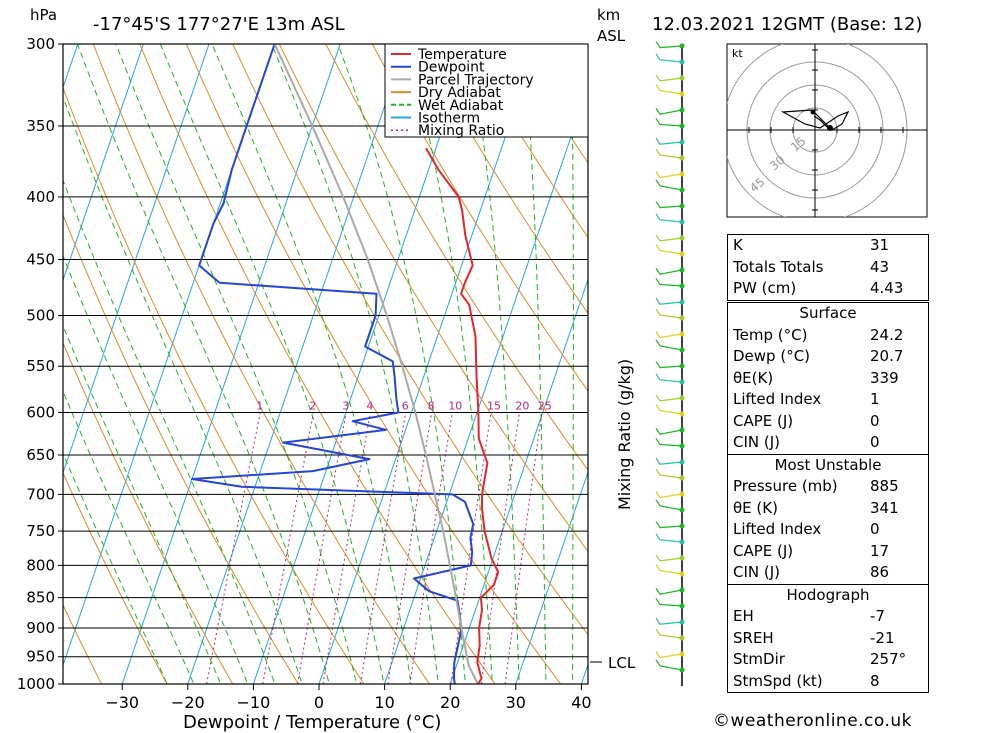  What do you see at coordinates (40, 657) in the screenshot?
I see `pressure-tick-label: 950` at bounding box center [40, 657].